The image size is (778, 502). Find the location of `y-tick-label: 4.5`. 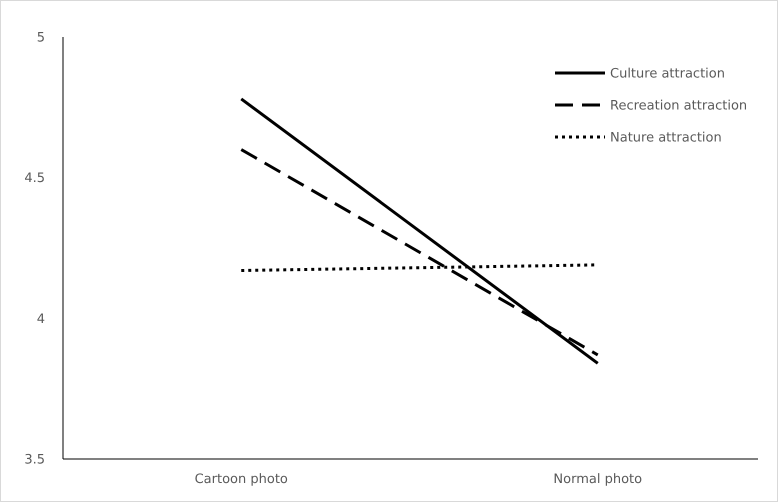

y-tick-label: 4.5 is located at coordinates (34, 178).